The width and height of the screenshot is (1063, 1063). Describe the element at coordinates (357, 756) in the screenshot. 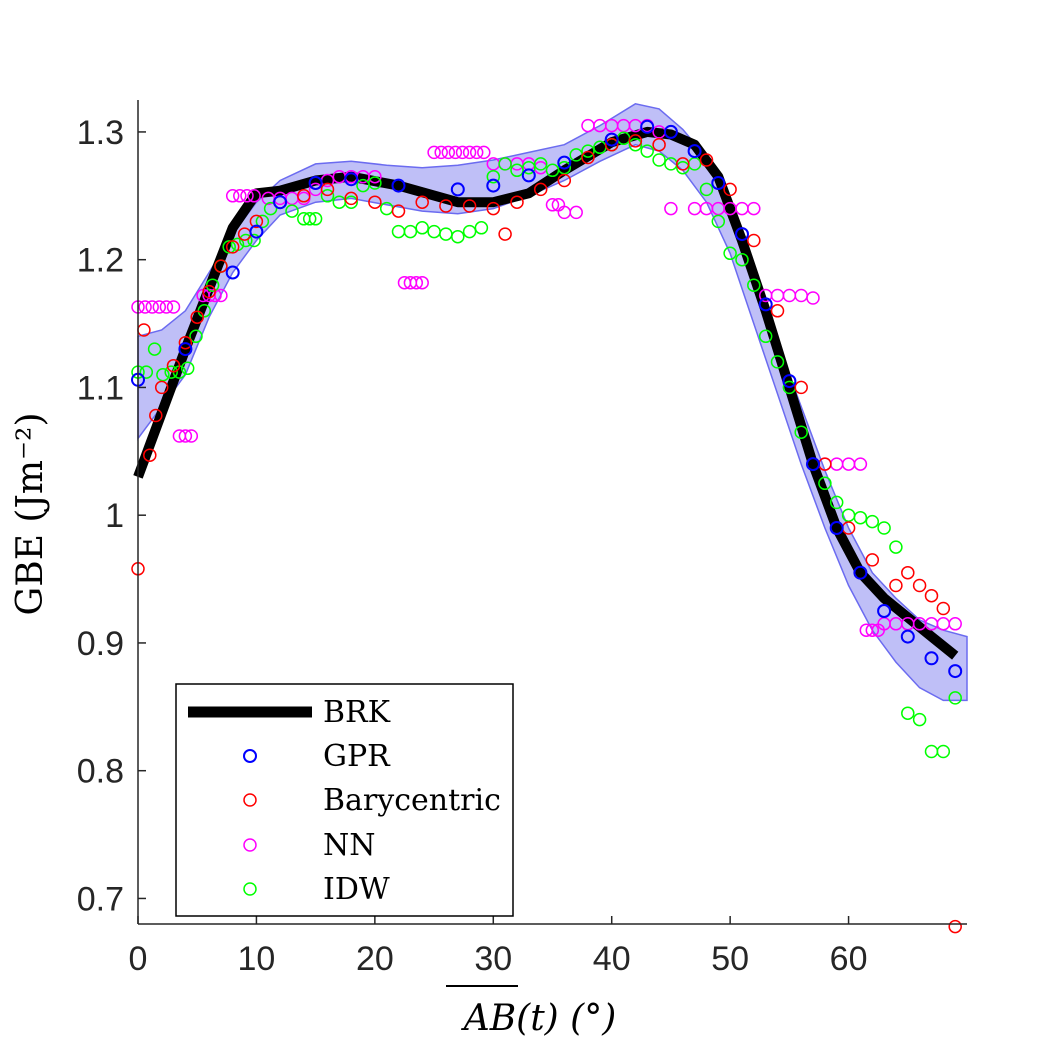

I see `legend-label-gpr: GPR` at that location.